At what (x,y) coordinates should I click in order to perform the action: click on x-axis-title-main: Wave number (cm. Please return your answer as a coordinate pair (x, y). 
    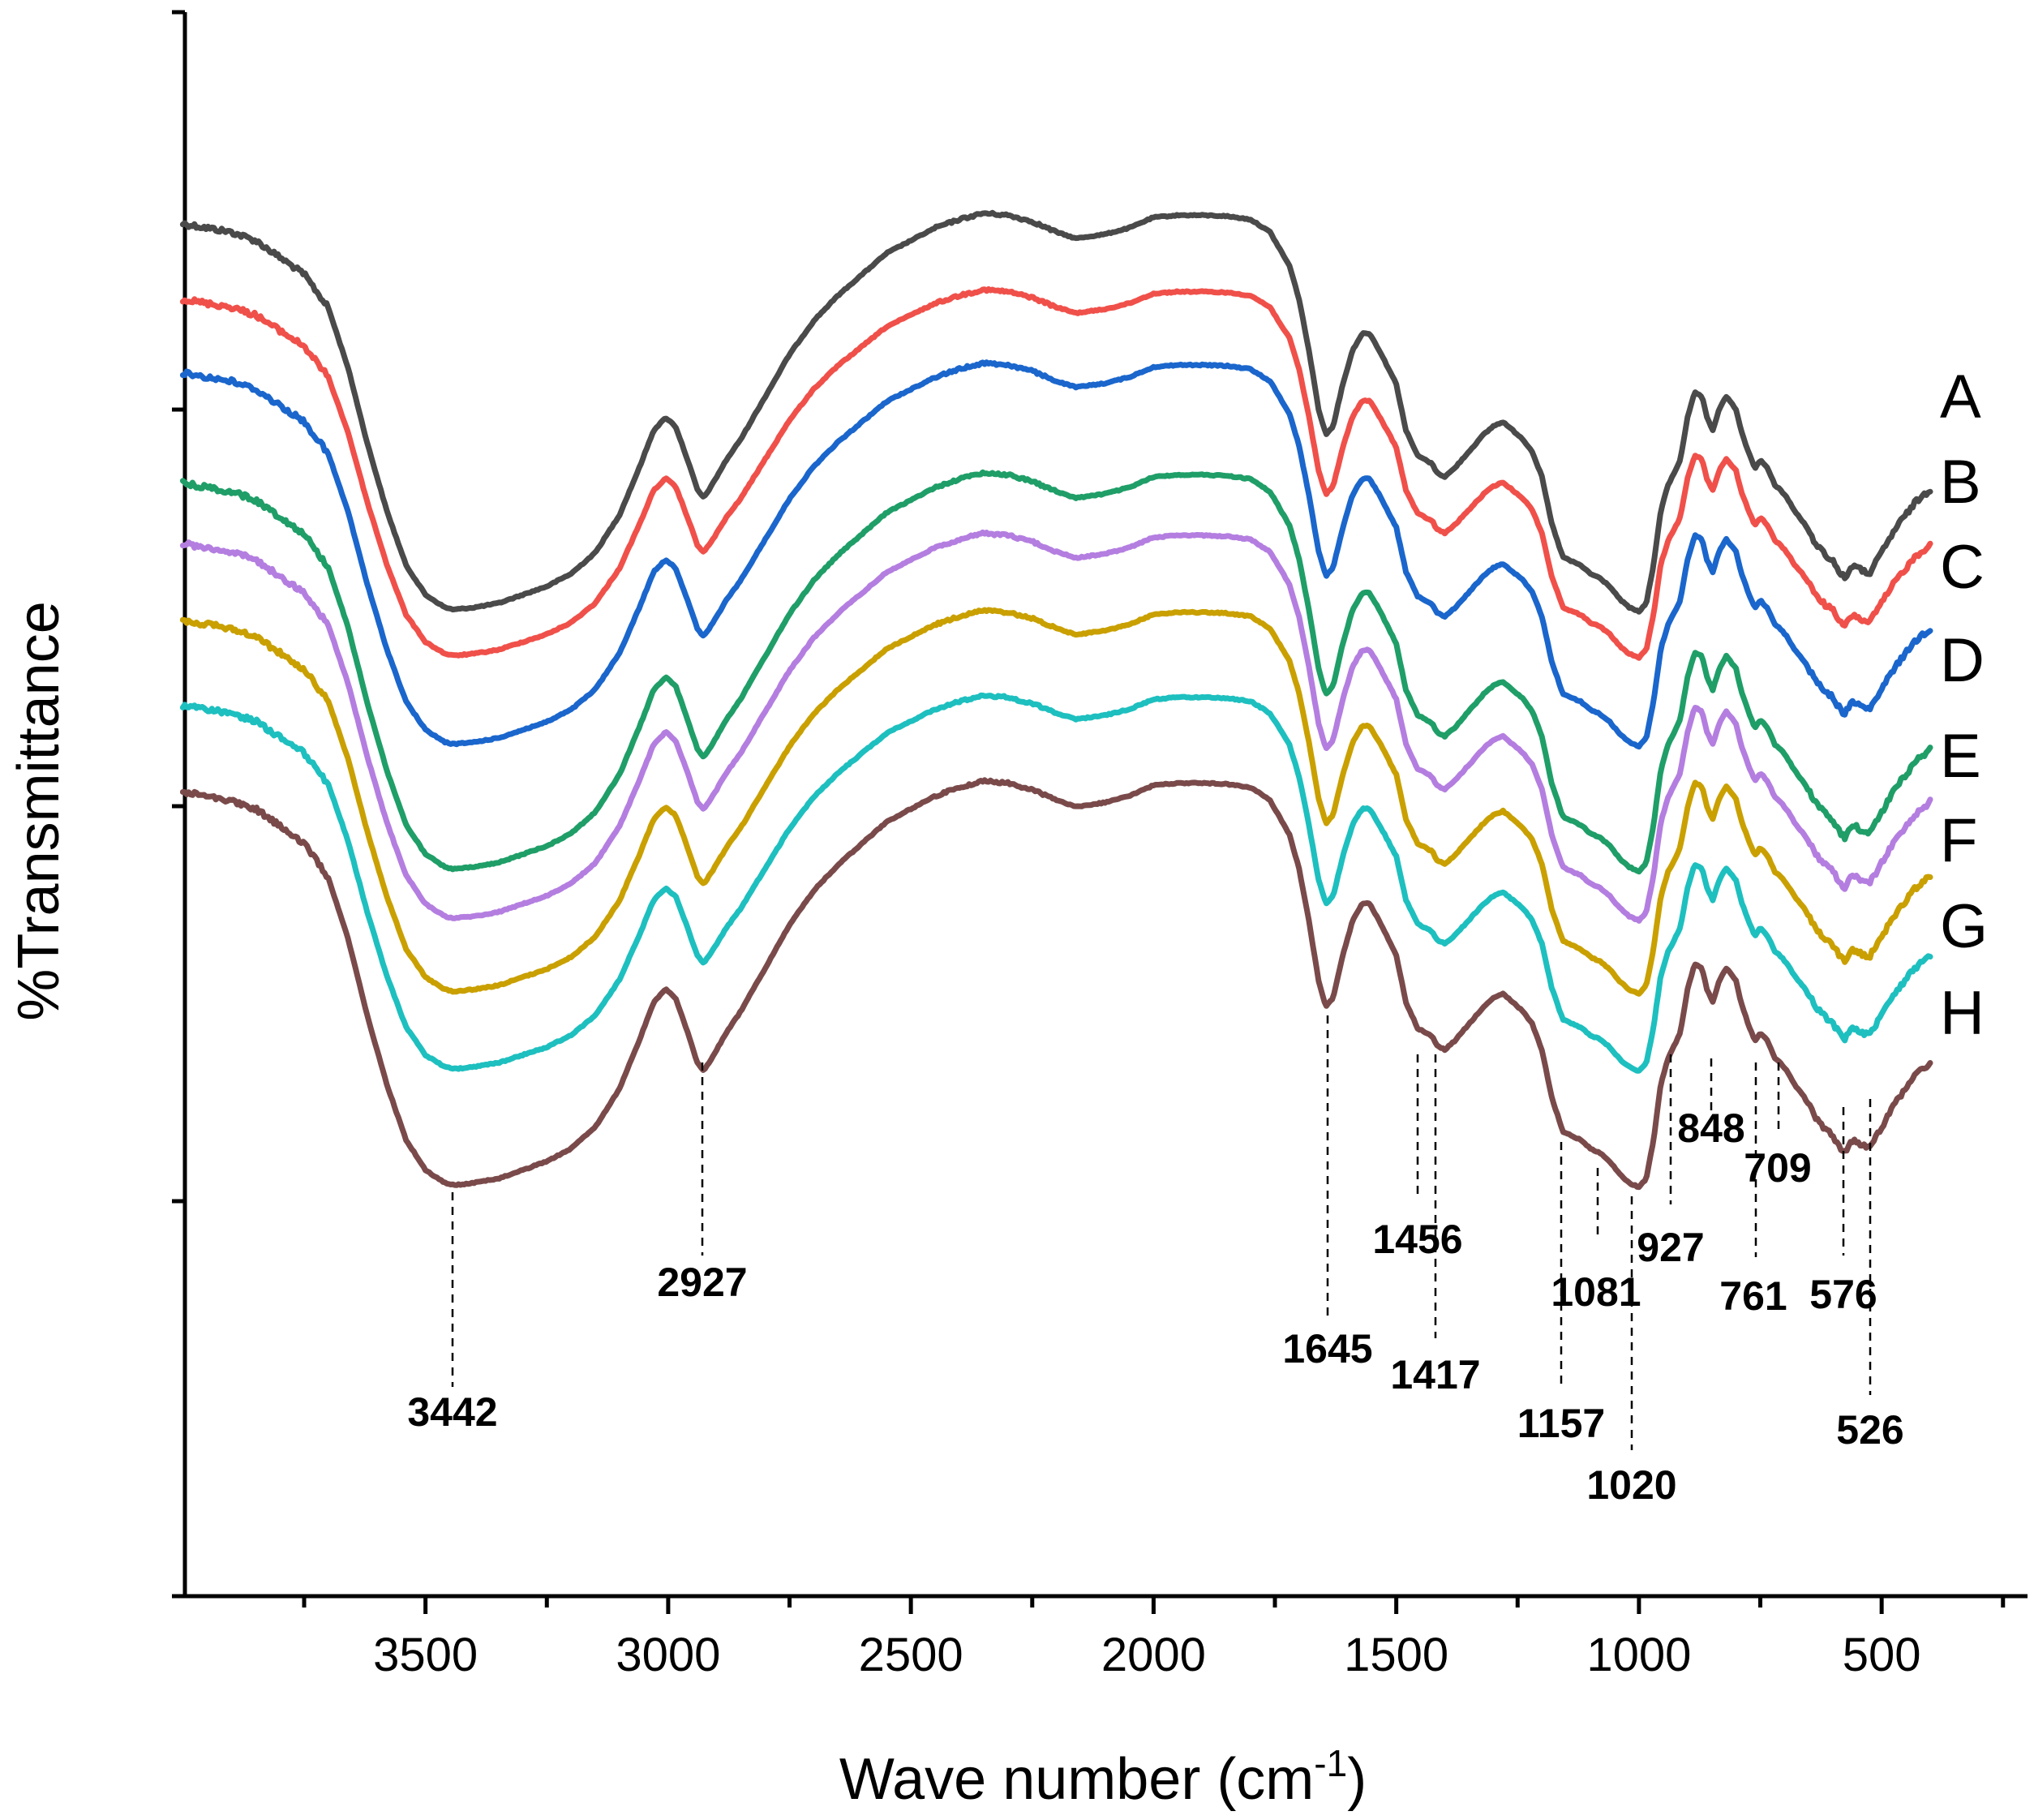
    Looking at the image, I should click on (1076, 1779).